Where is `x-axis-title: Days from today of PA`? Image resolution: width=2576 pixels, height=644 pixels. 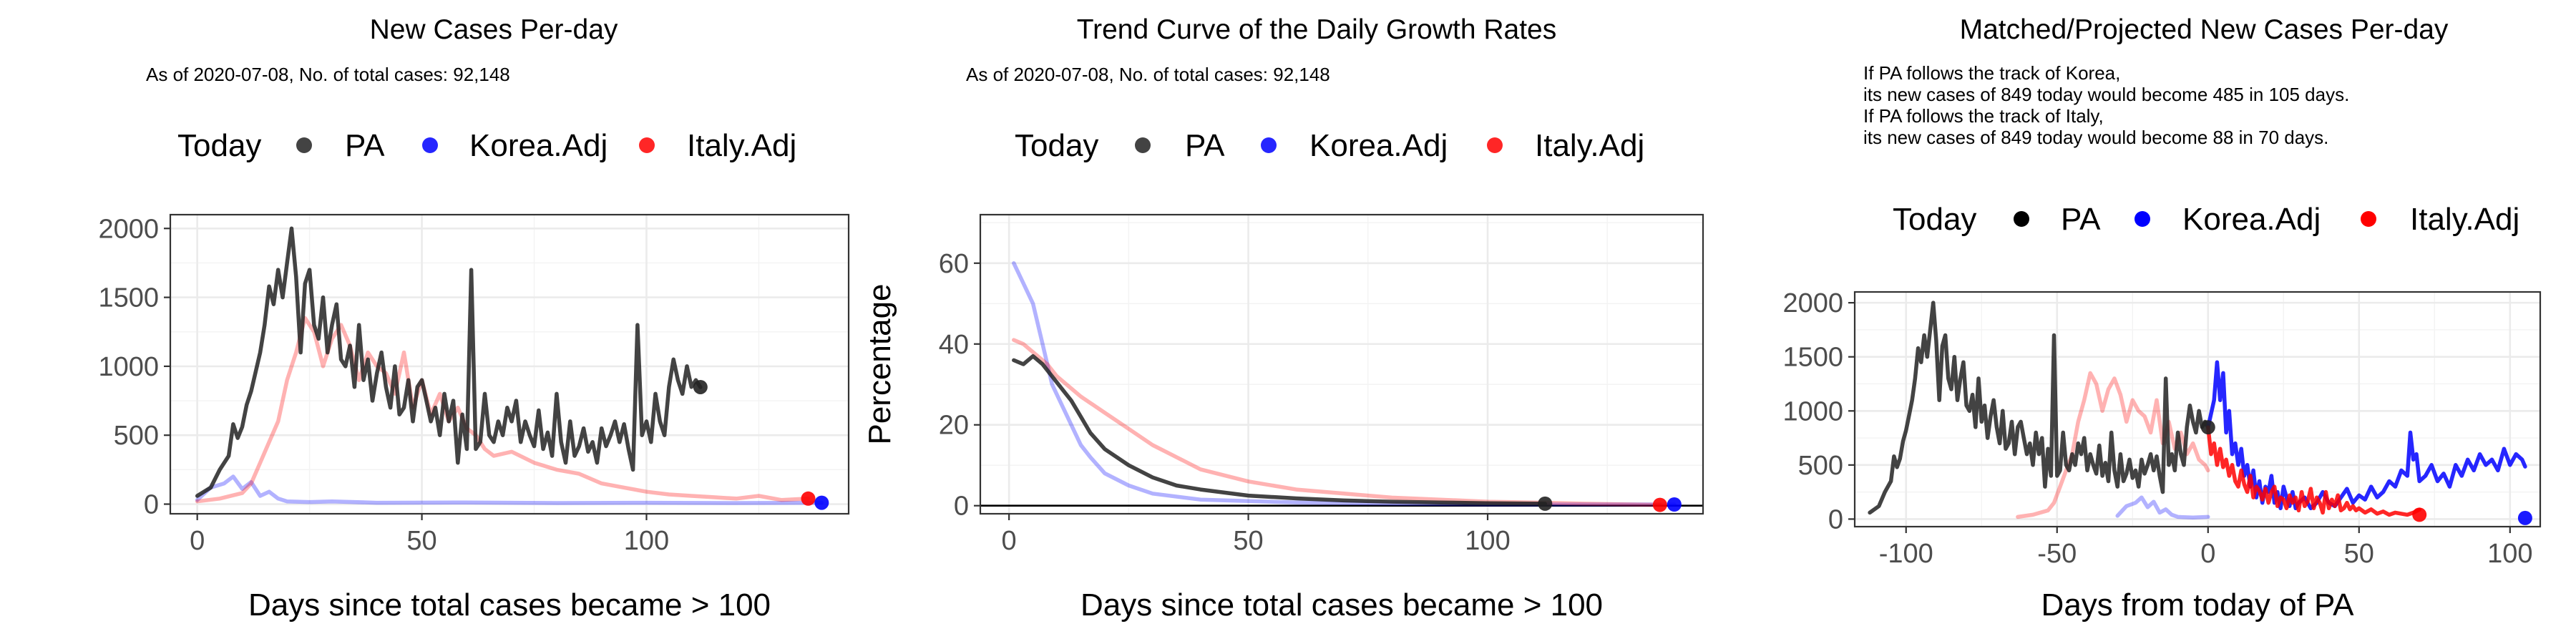
x-axis-title: Days from today of PA is located at coordinates (2198, 605).